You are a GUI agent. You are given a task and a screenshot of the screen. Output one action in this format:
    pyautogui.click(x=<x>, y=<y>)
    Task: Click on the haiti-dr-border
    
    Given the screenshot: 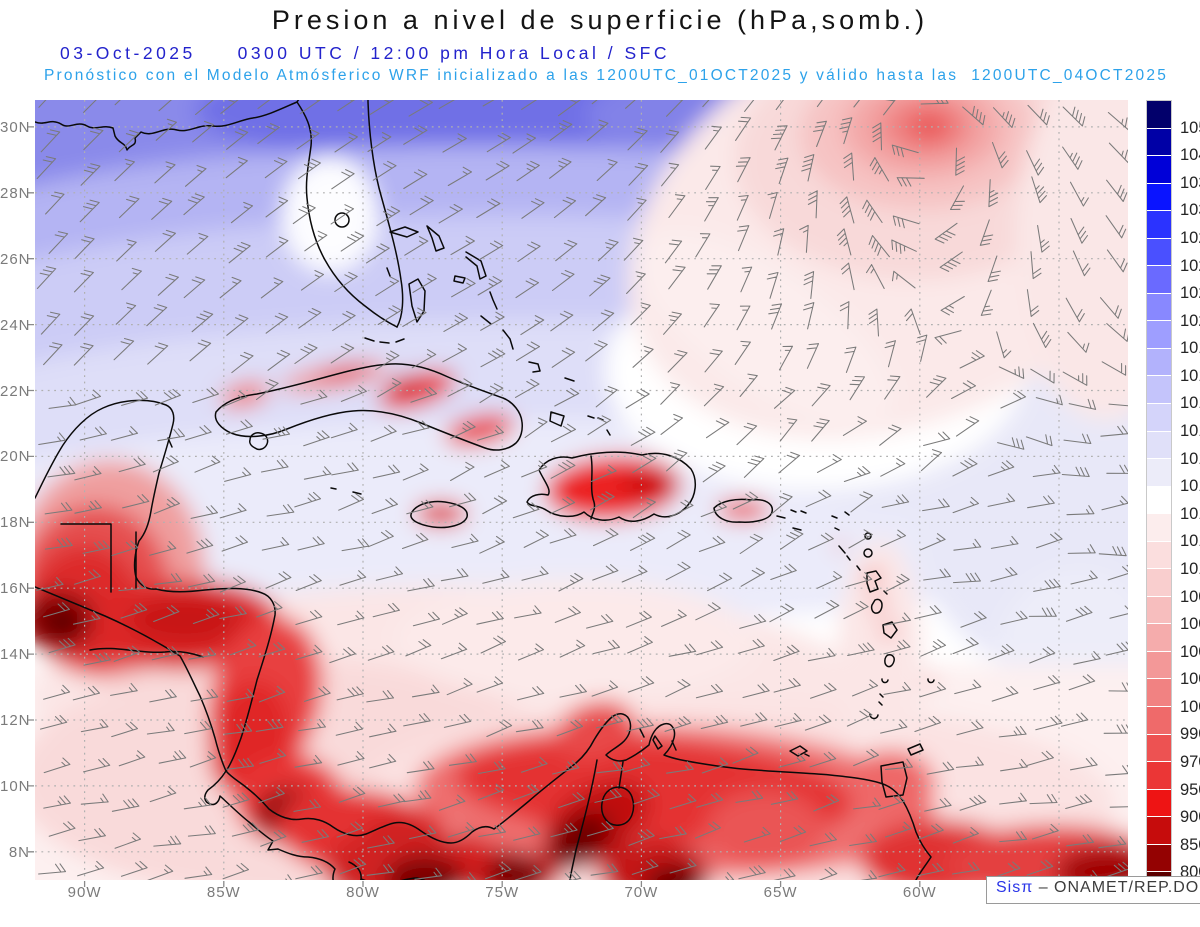 What is the action you would take?
    pyautogui.click(x=593, y=487)
    